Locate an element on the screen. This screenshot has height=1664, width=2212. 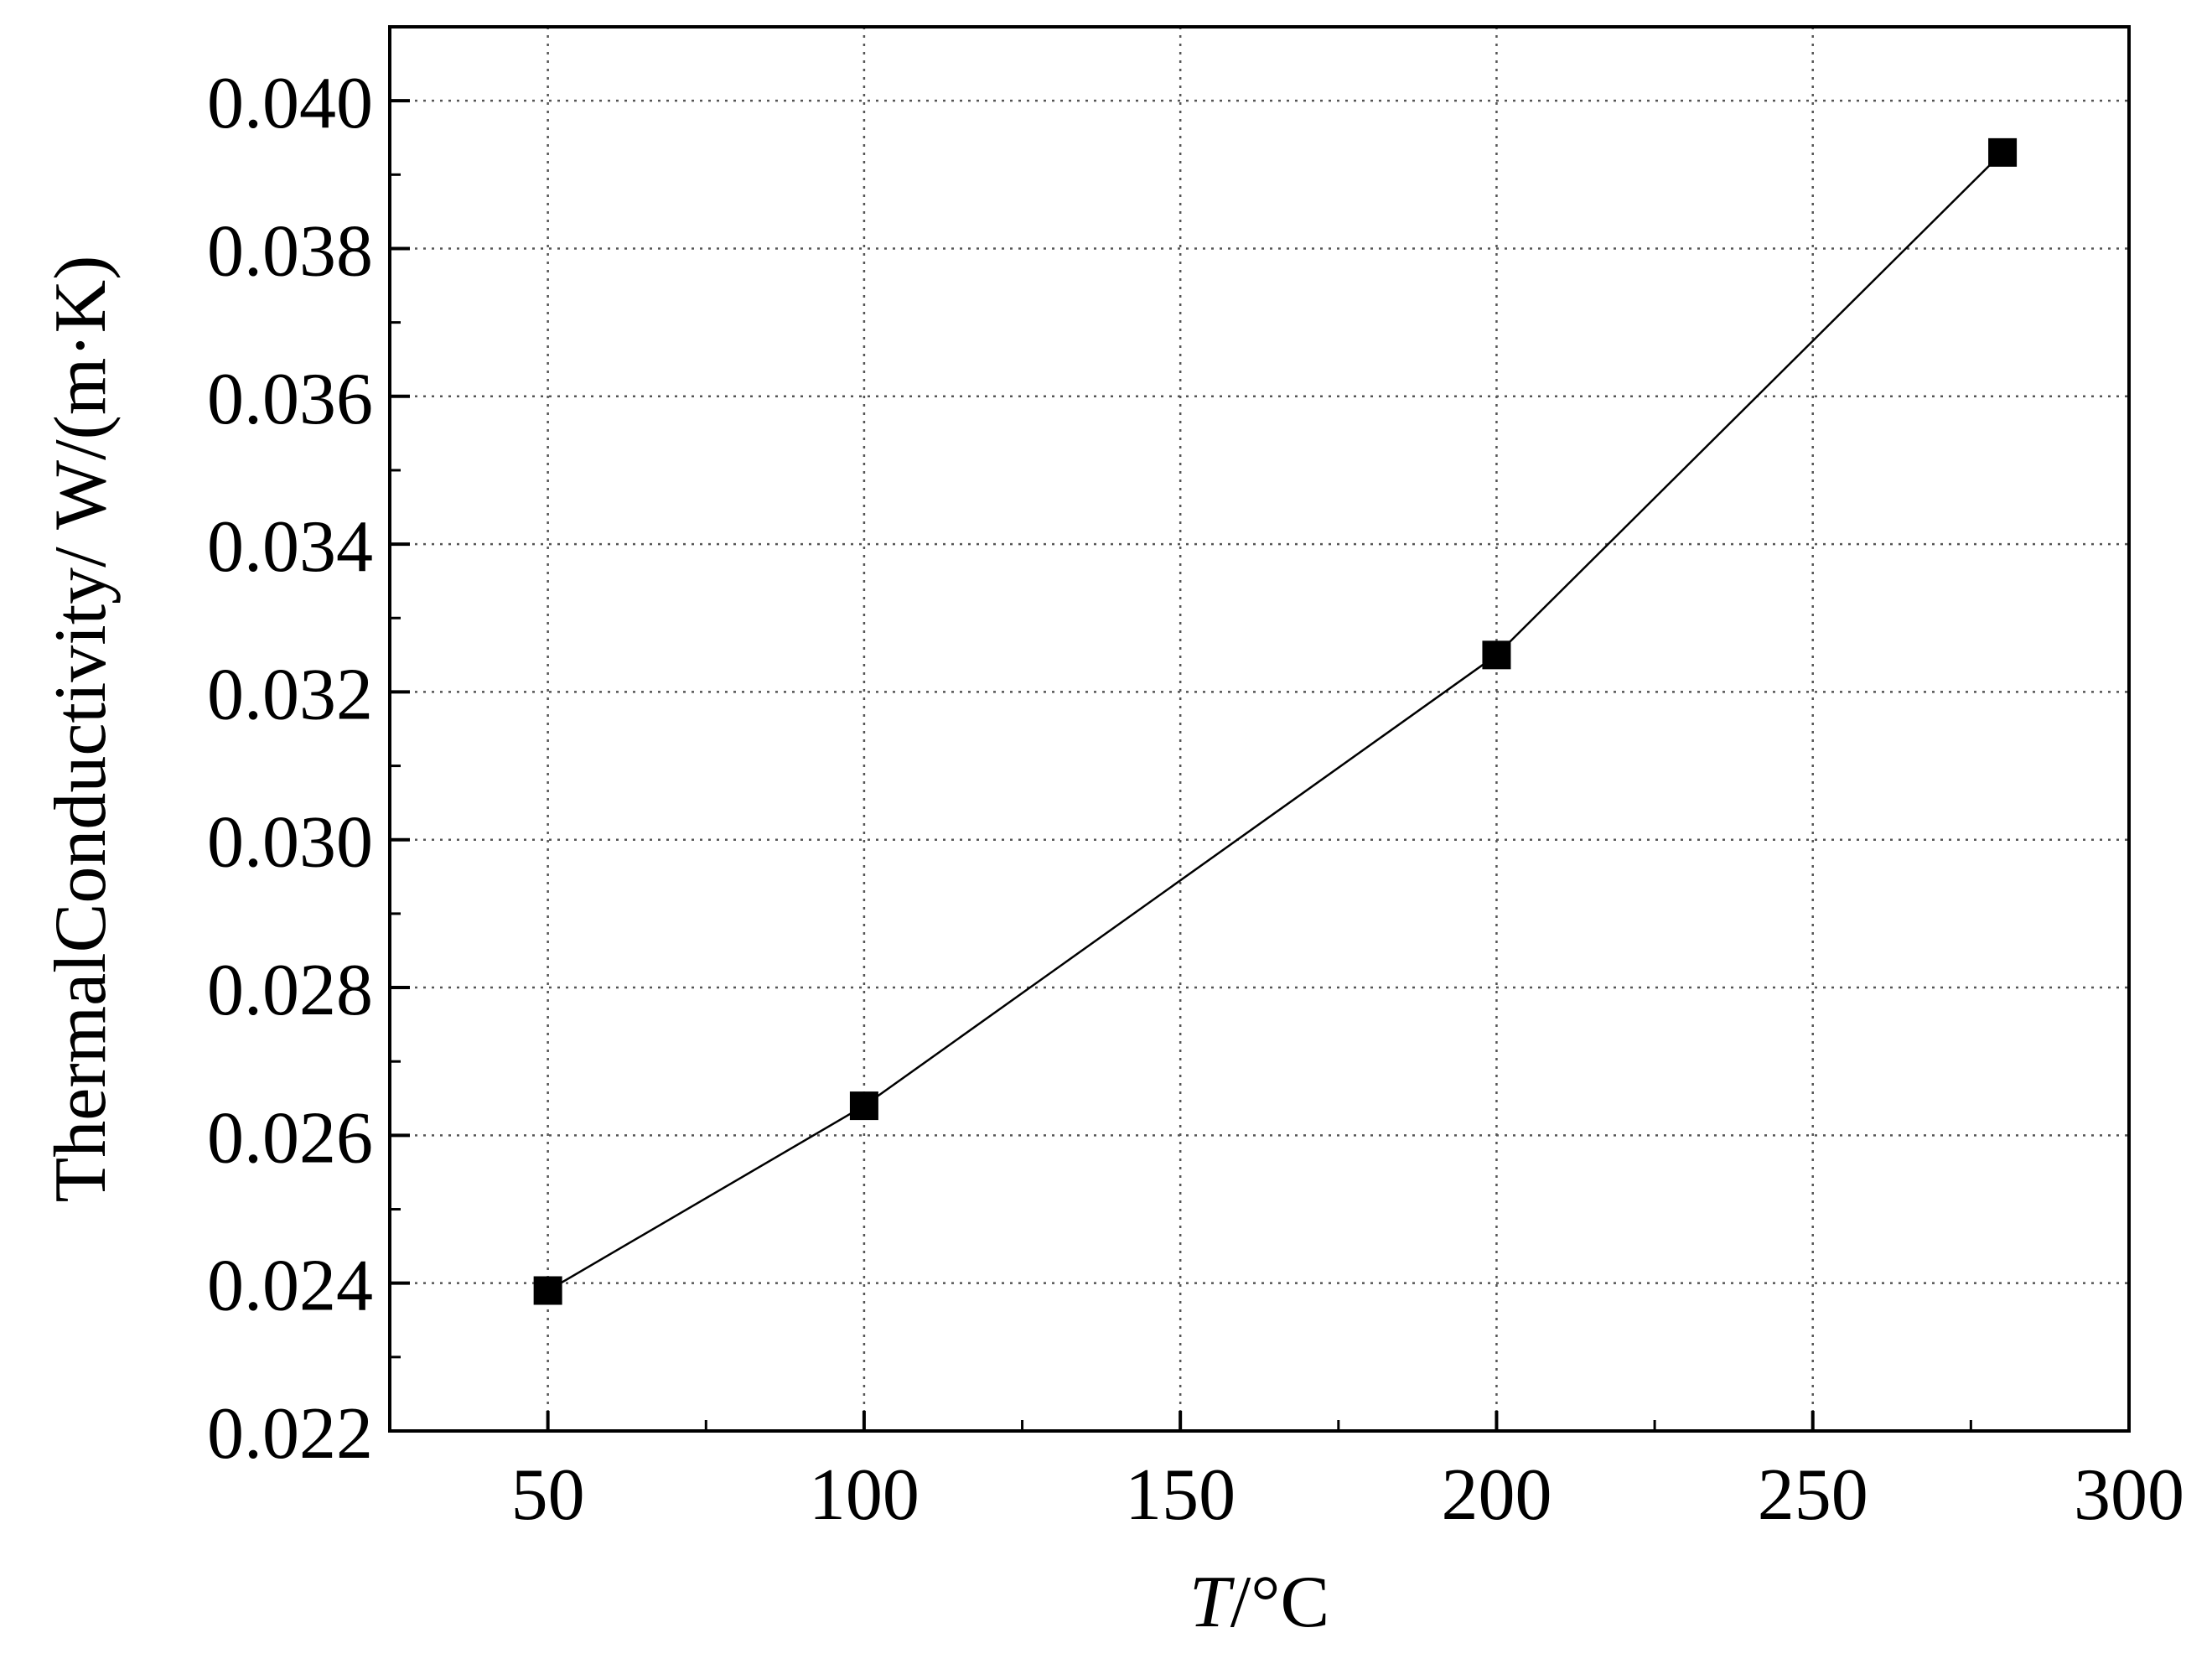
x-axis-title-unit: /°C is located at coordinates (1279, 1602).